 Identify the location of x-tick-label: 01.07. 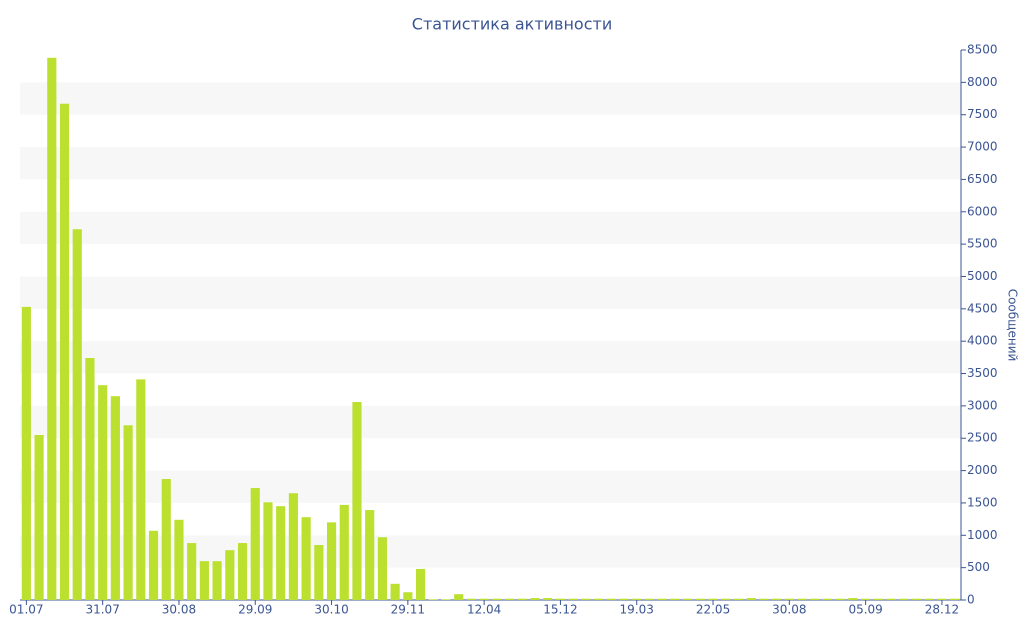
(26, 610).